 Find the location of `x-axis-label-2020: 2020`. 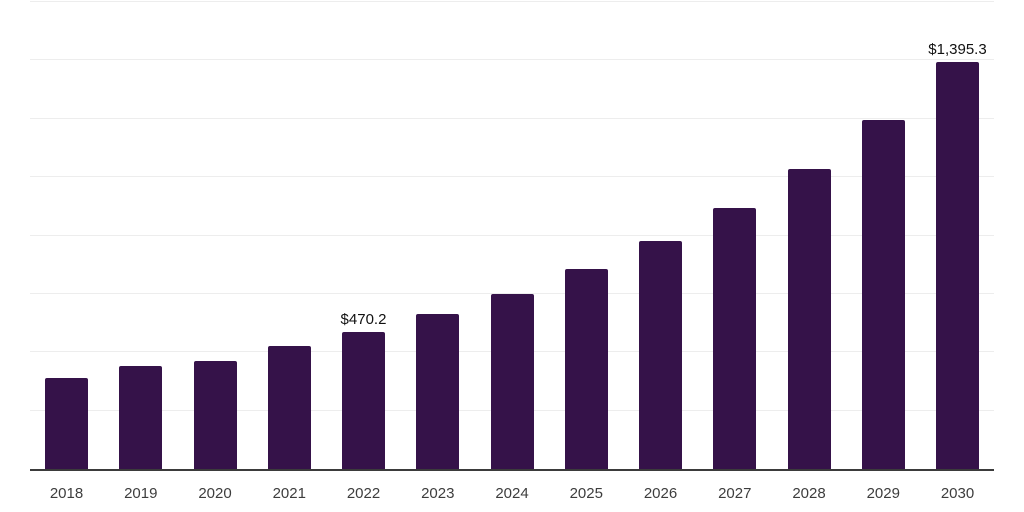

x-axis-label-2020: 2020 is located at coordinates (215, 493).